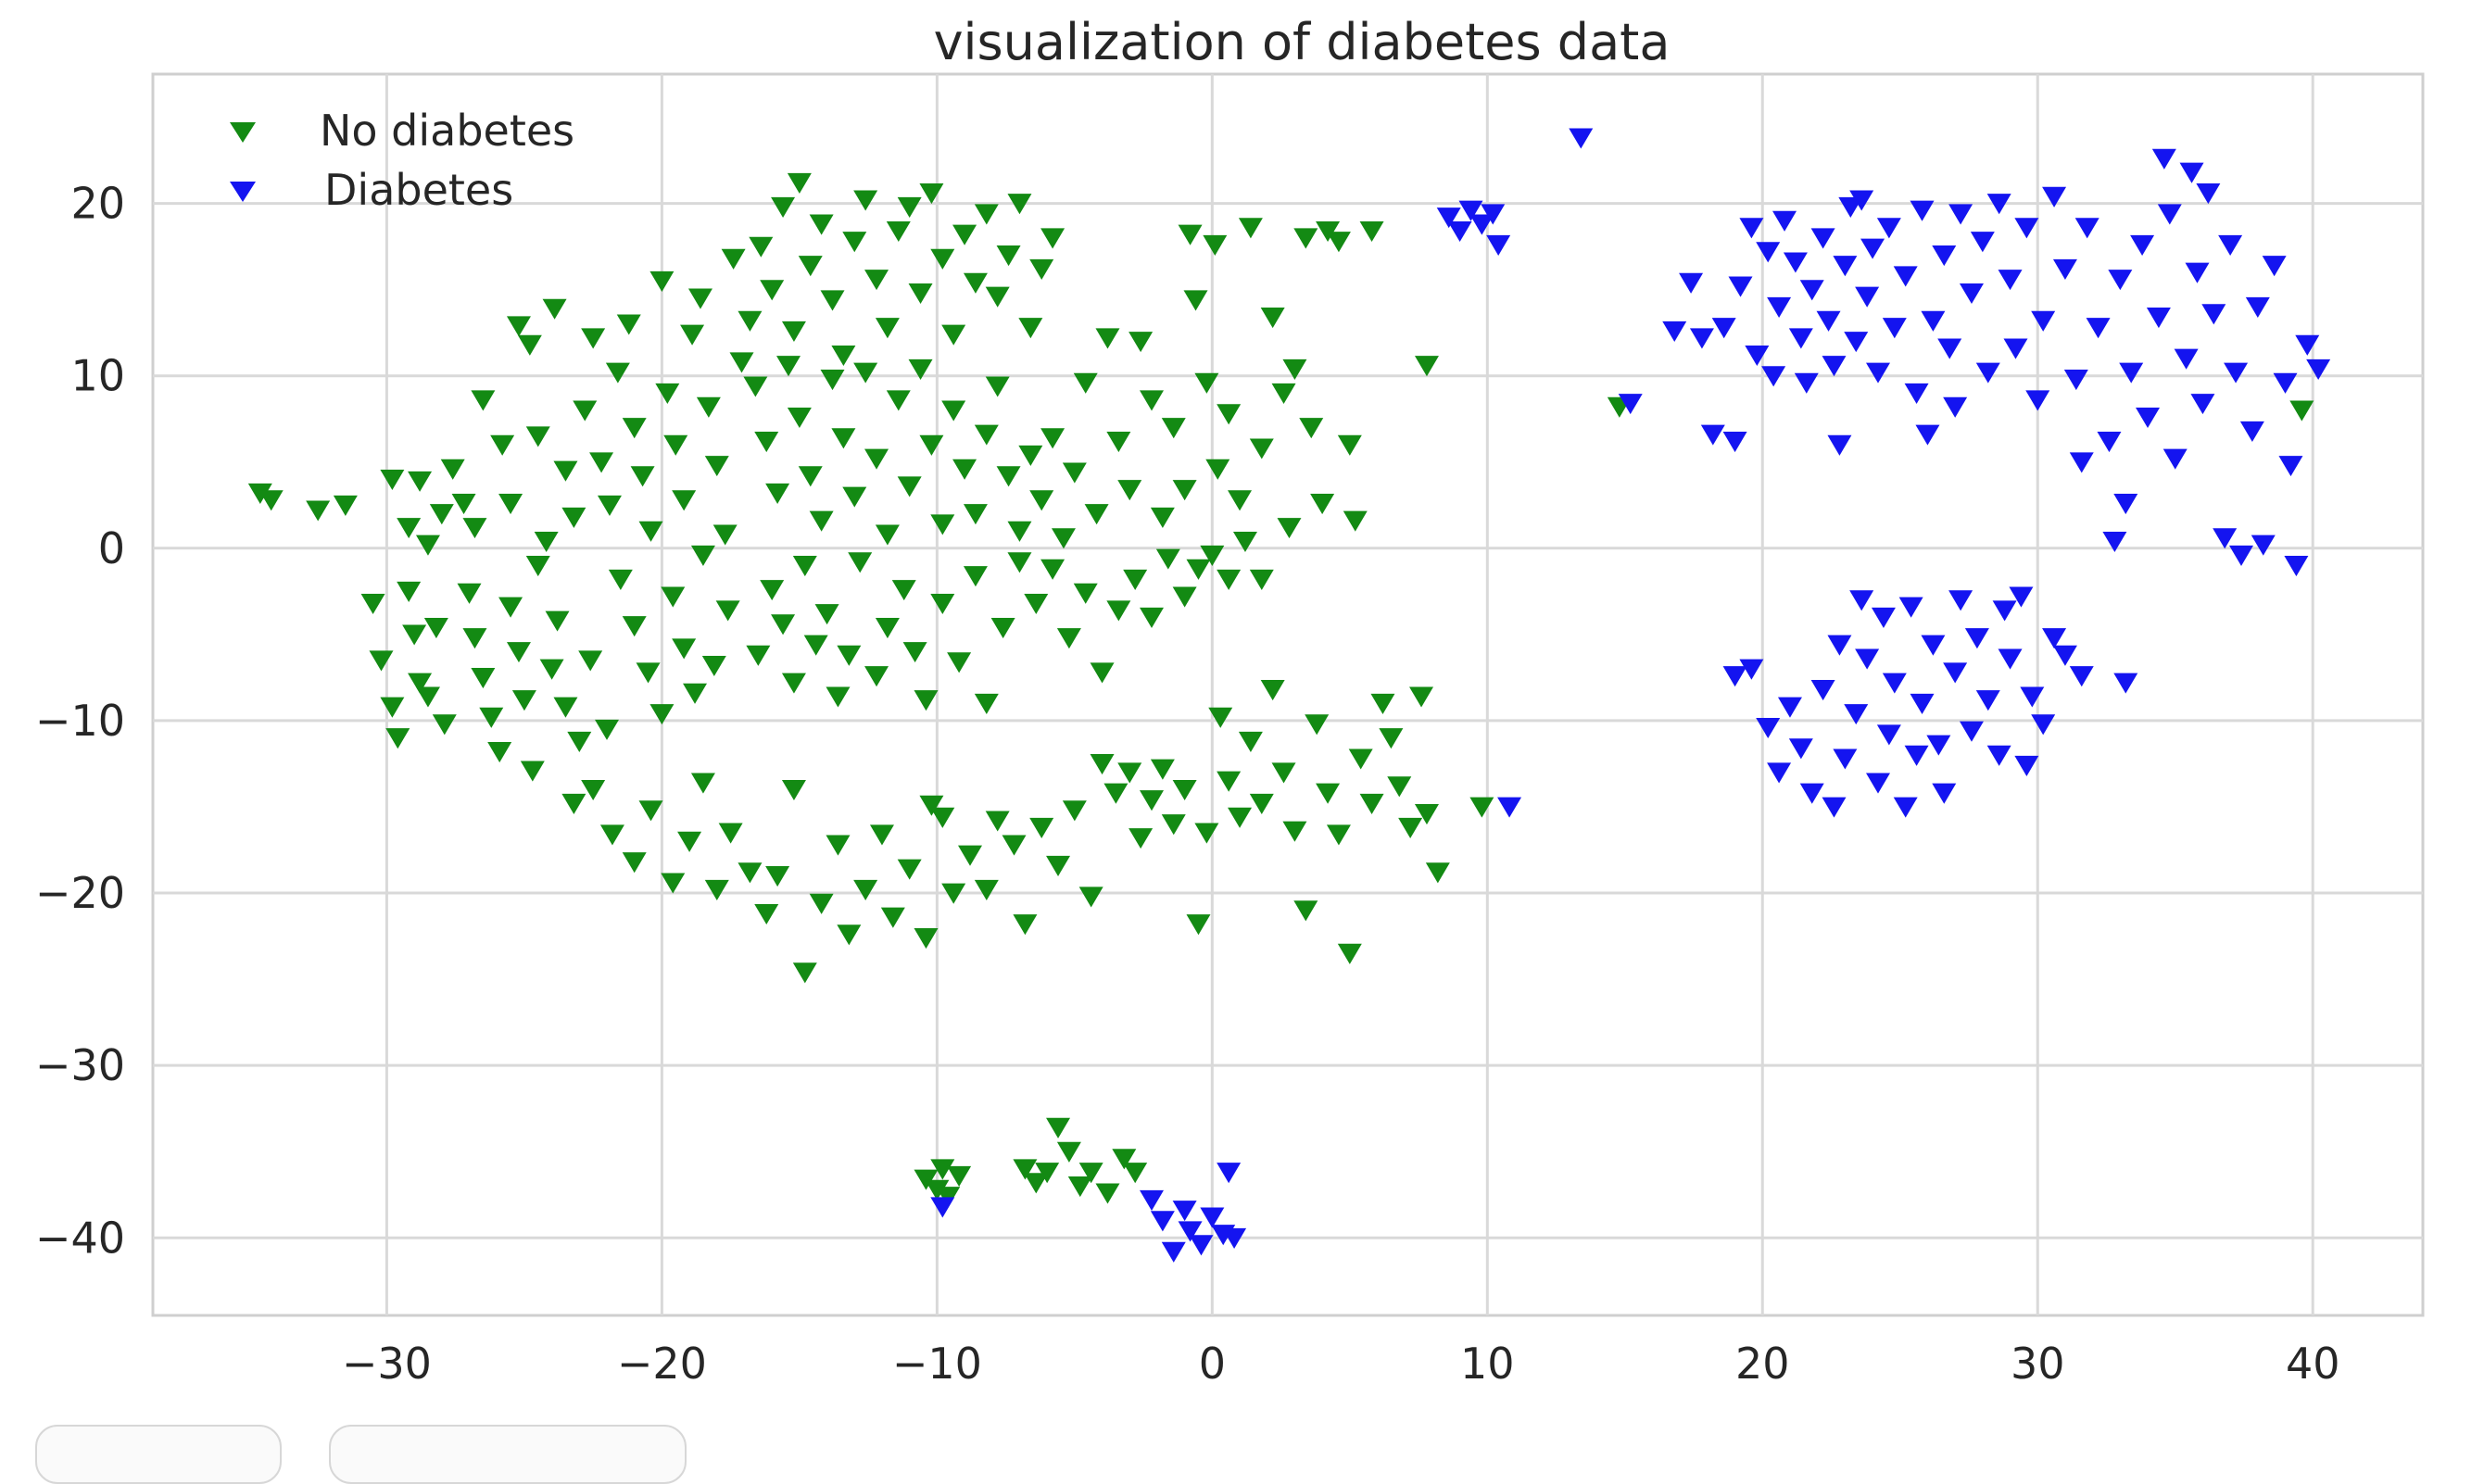  What do you see at coordinates (1487, 1364) in the screenshot?
I see `x-tick-label: 10` at bounding box center [1487, 1364].